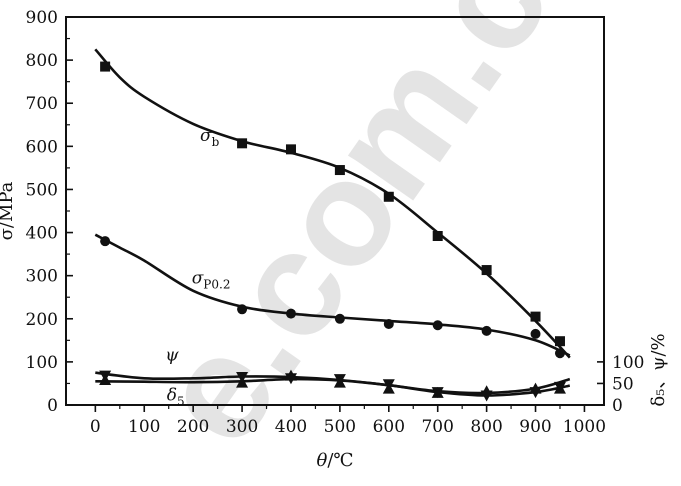  Describe the element at coordinates (42, 320) in the screenshot. I see `y-tick-label: 200` at that location.